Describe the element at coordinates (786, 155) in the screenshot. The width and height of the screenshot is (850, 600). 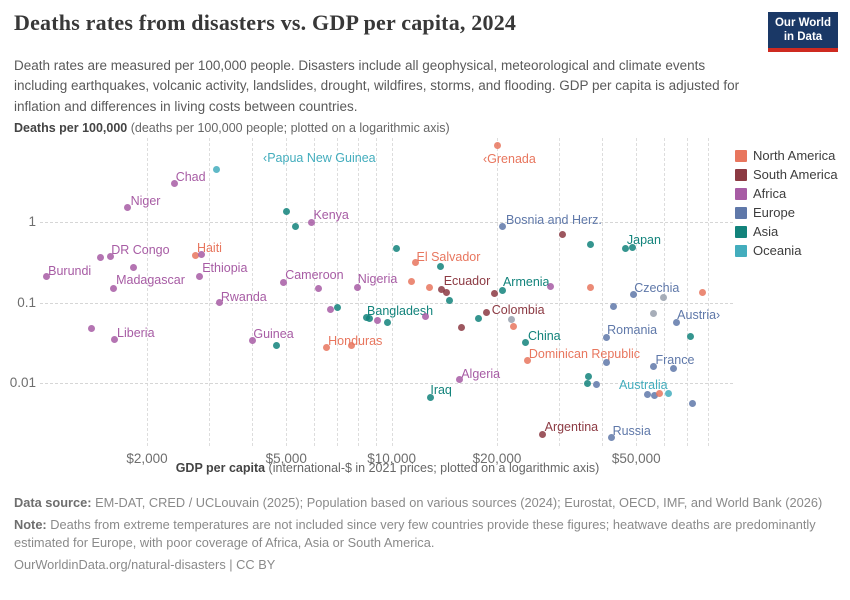
I see `legend-item-north-america: North America` at that location.